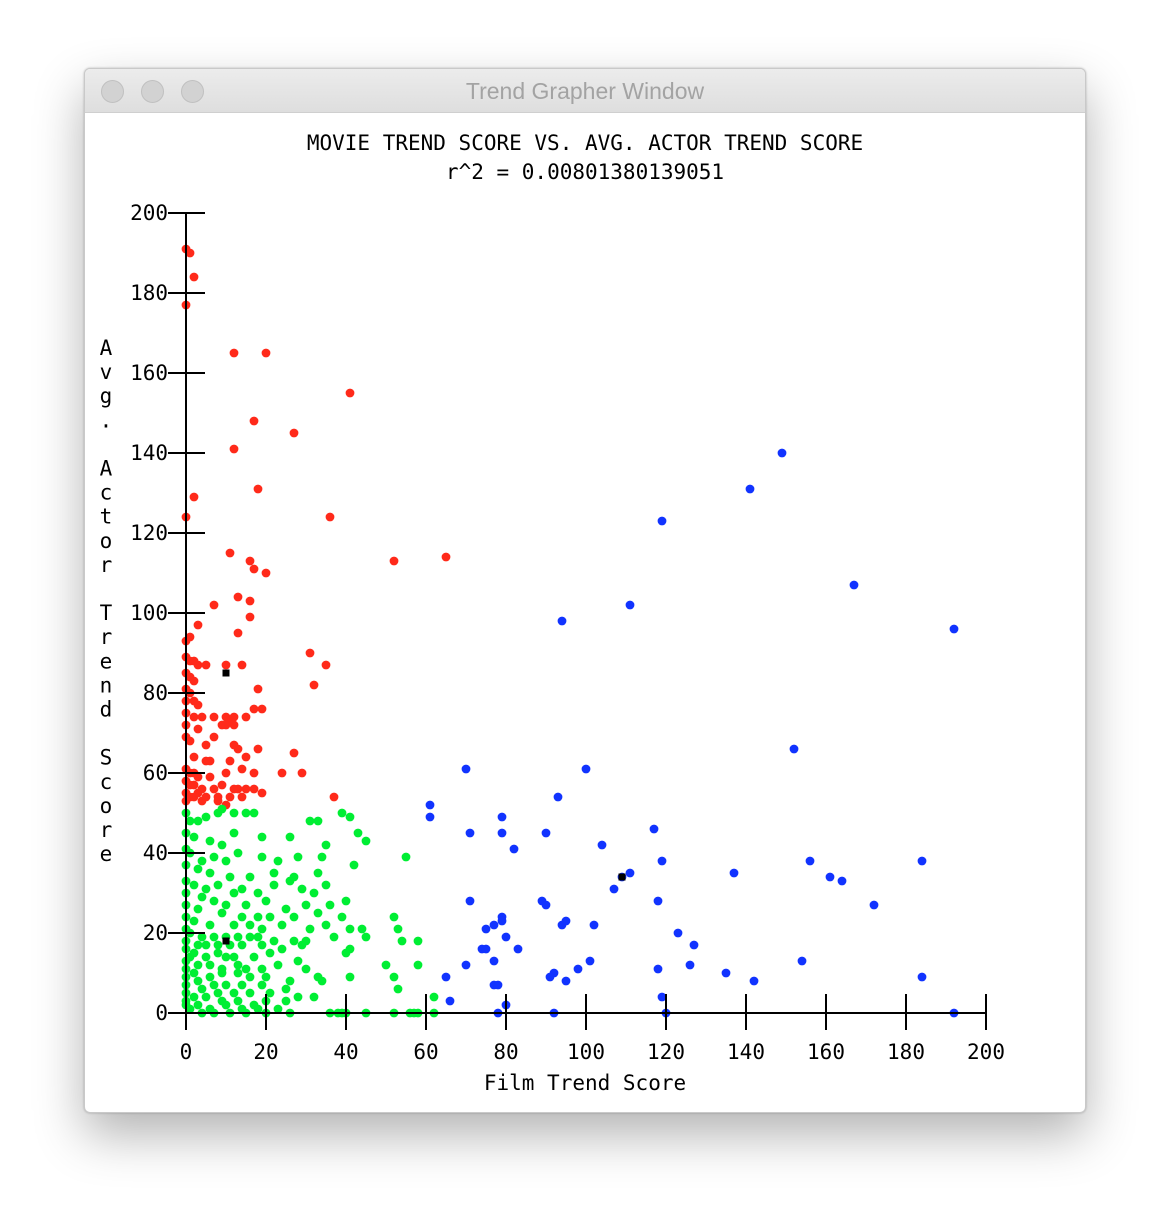  What do you see at coordinates (149, 533) in the screenshot?
I see `y-tick-label: 120` at bounding box center [149, 533].